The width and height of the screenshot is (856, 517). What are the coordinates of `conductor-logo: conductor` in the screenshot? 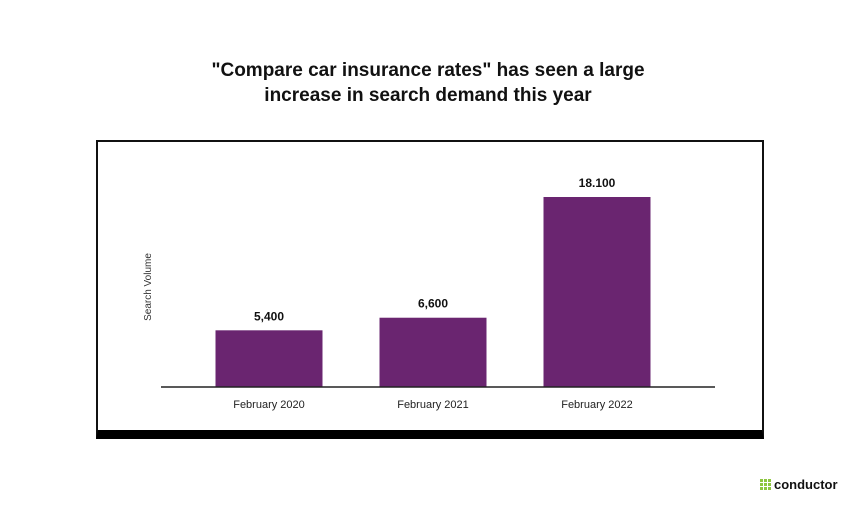 It's located at (799, 484).